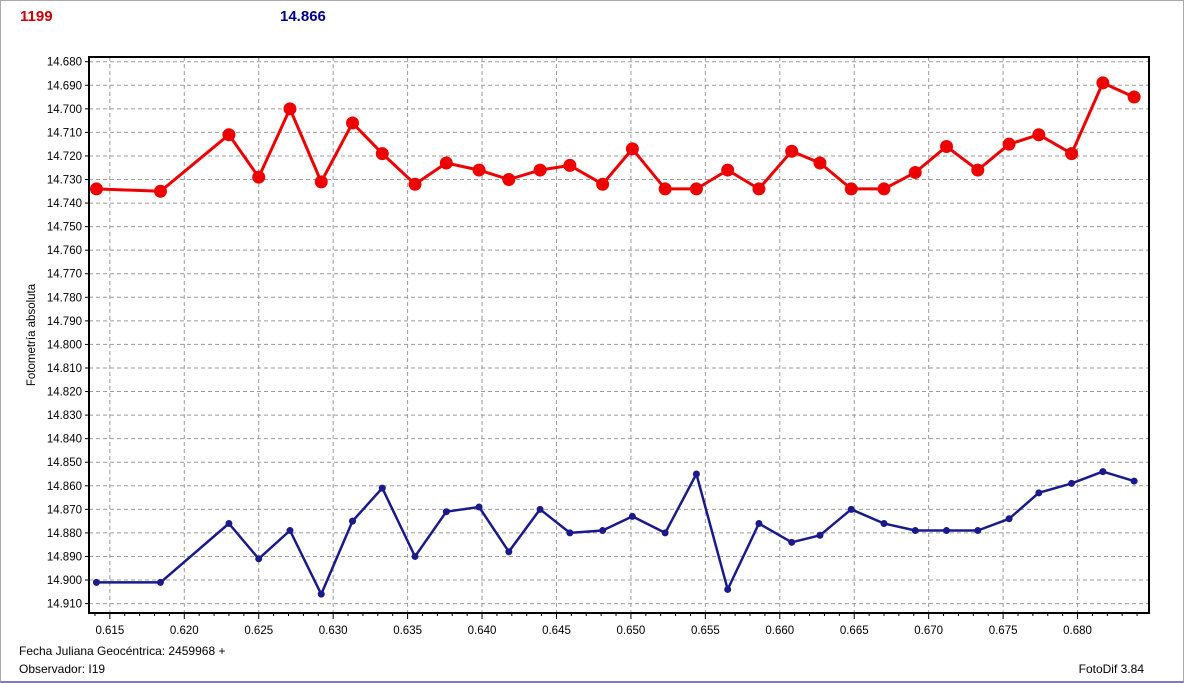 The width and height of the screenshot is (1184, 683). I want to click on x-tick-label: 0.625, so click(258, 631).